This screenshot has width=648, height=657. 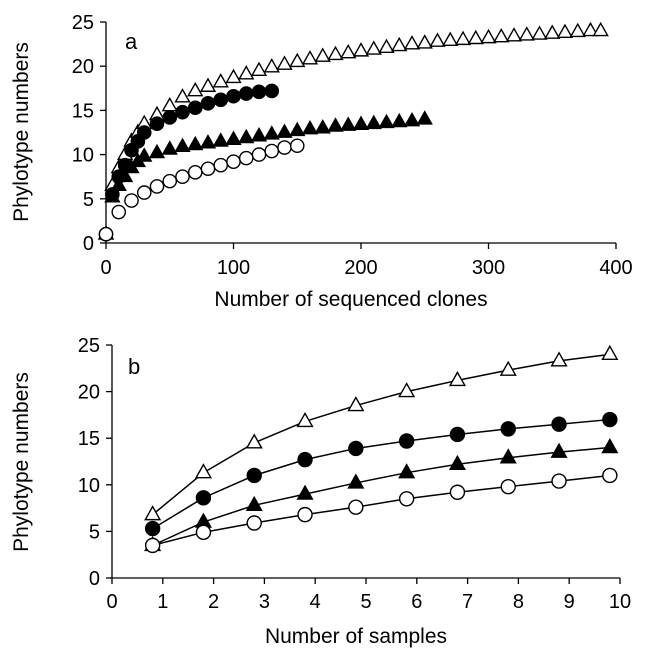 I want to click on x-tick-label: 300, so click(x=488, y=268).